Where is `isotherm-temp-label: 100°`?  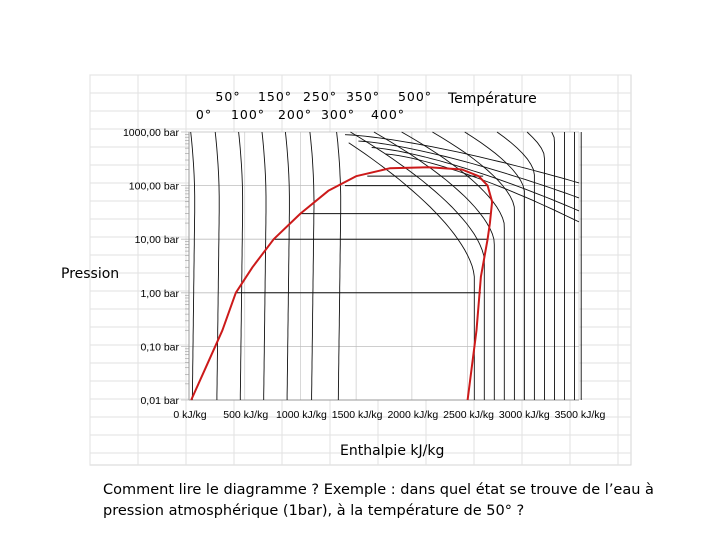
isotherm-temp-label: 100° is located at coordinates (248, 114).